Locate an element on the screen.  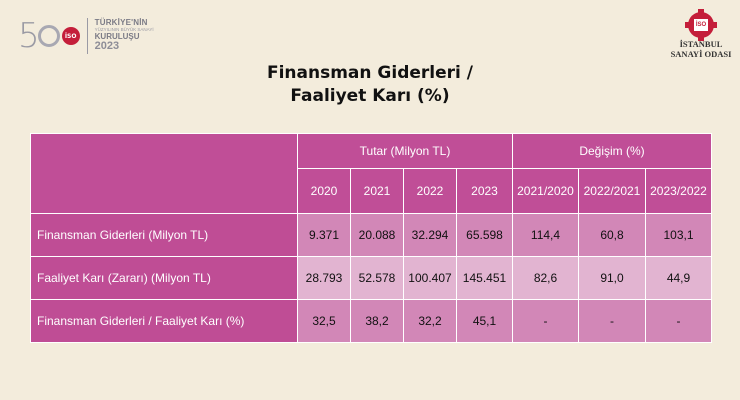
organization-logo: İSO İSTANBUL SANAYİ ODASI is located at coordinates (701, 34).